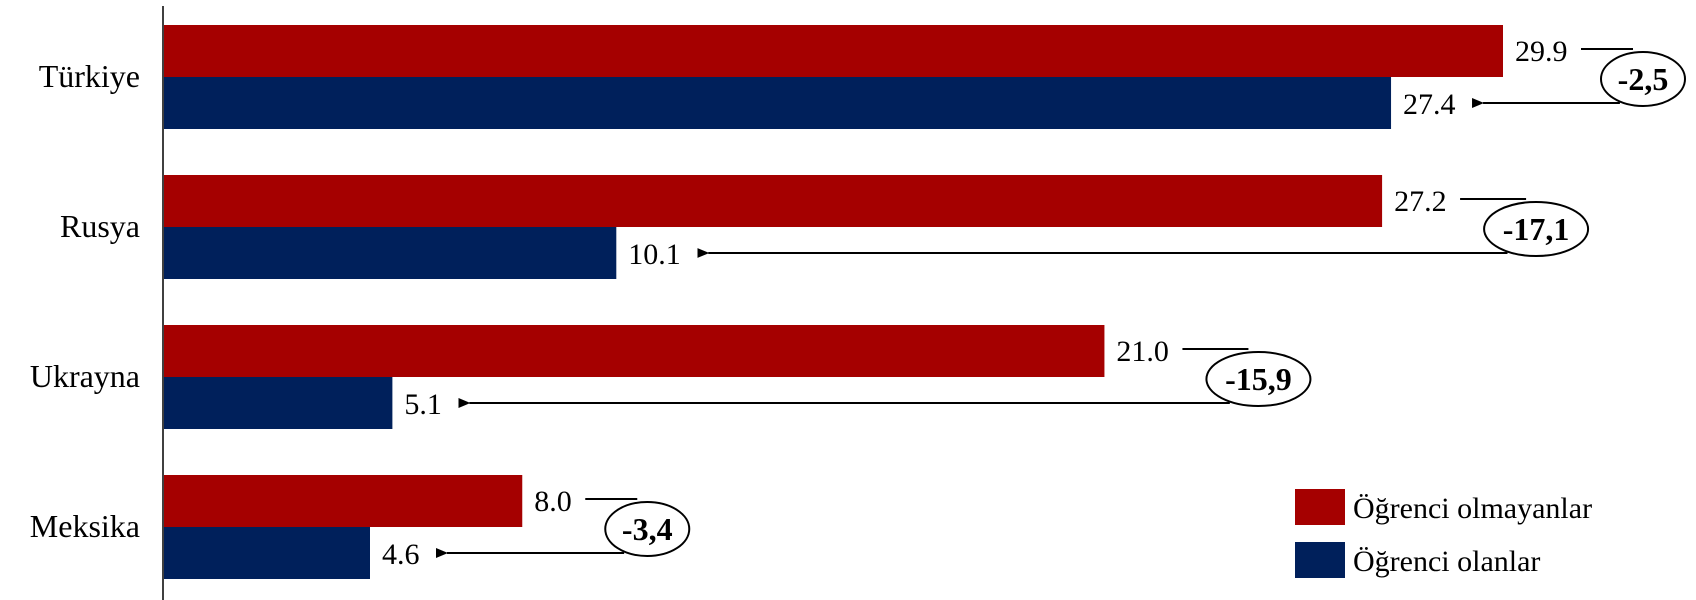  Describe the element at coordinates (390, 253) in the screenshot. I see `bar-rusya-ogrenci-olanlar` at that location.